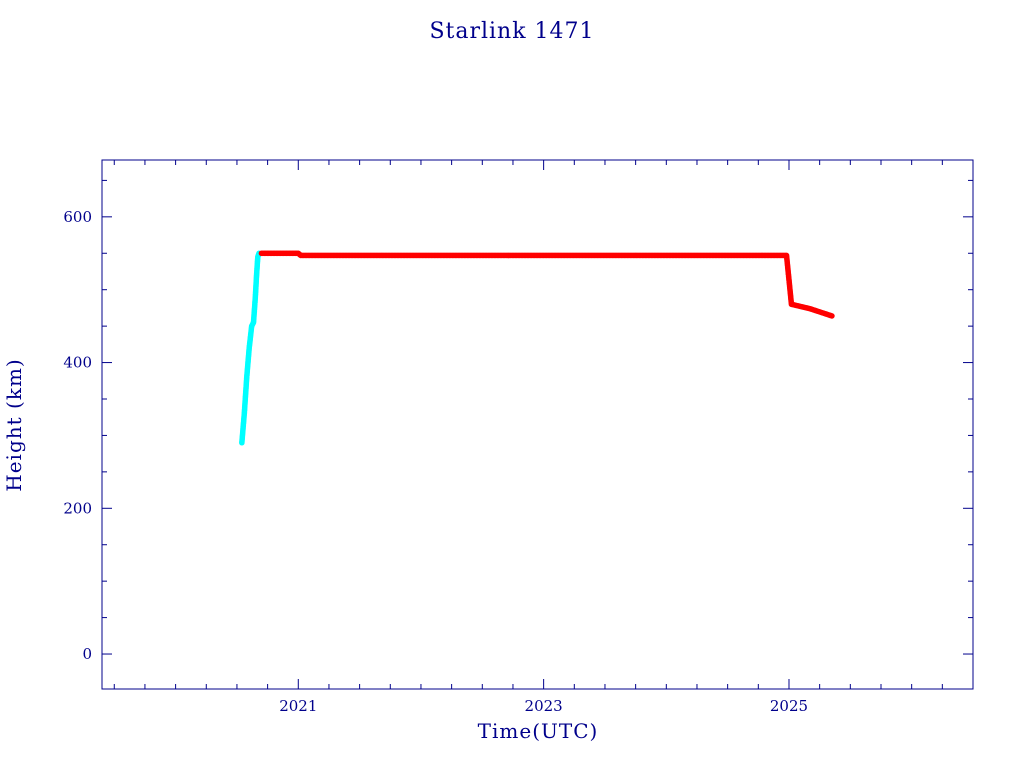 The width and height of the screenshot is (1024, 768). Describe the element at coordinates (298, 706) in the screenshot. I see `x-tick-label: 2021` at that location.